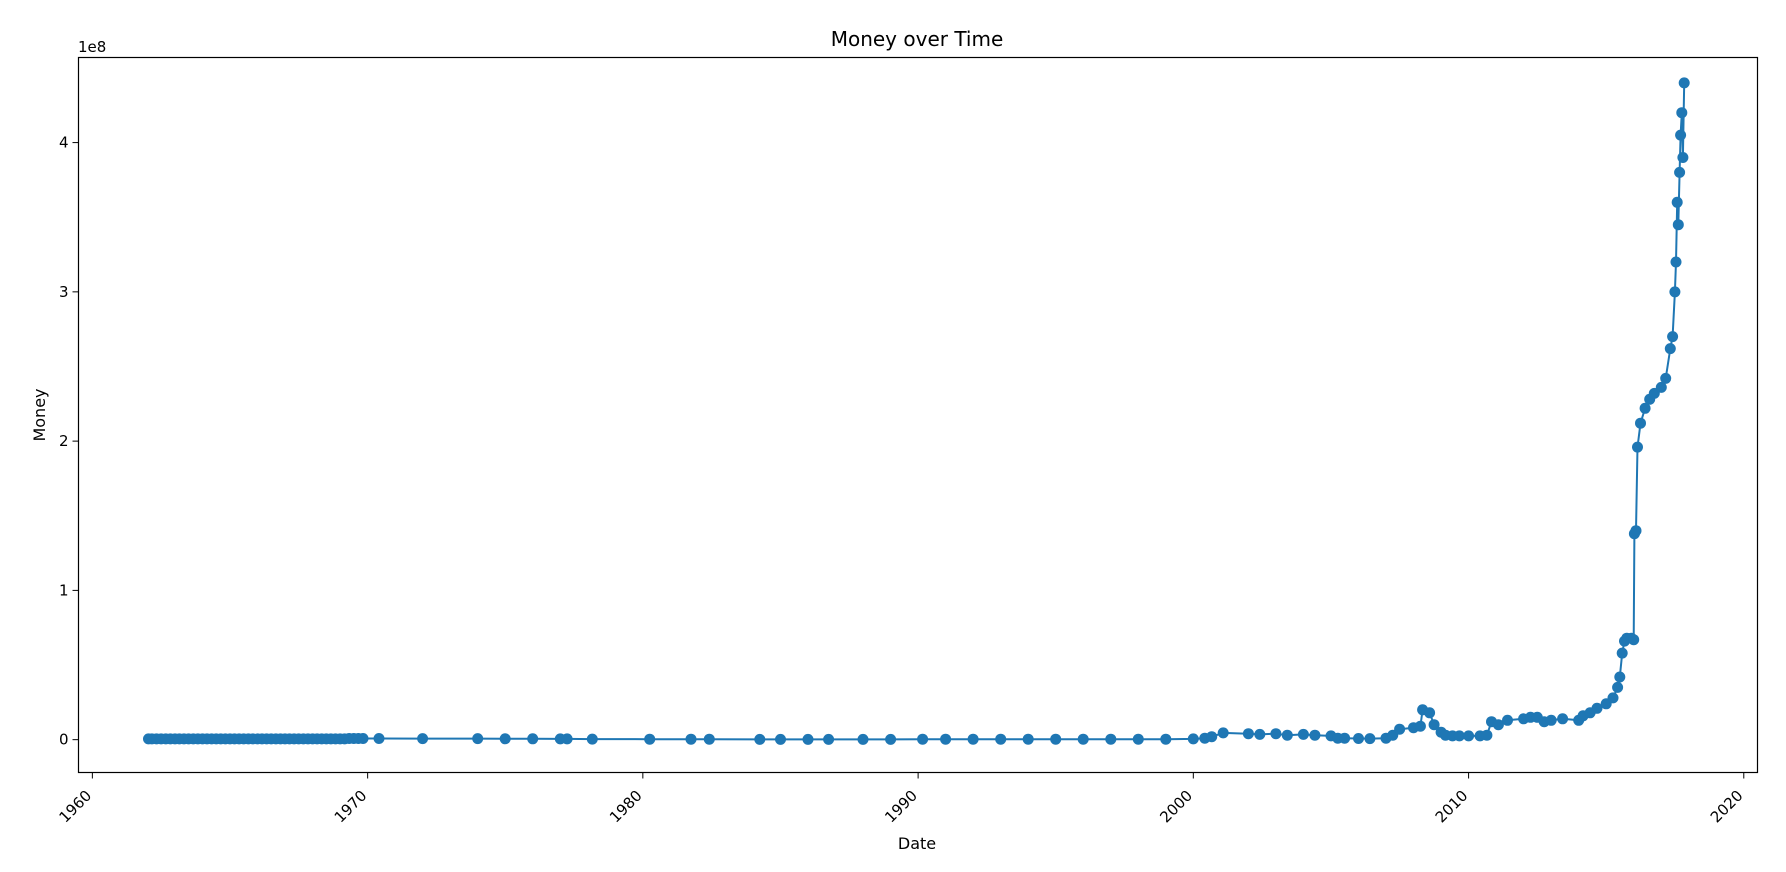 The height and width of the screenshot is (872, 1786). I want to click on x-axis-label: Date, so click(917, 843).